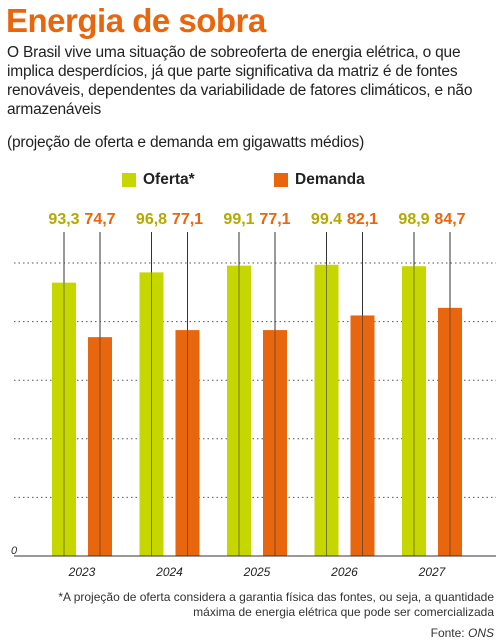 Image resolution: width=500 pixels, height=644 pixels. What do you see at coordinates (238, 219) in the screenshot?
I see `label-oferta-2025: 99,1` at bounding box center [238, 219].